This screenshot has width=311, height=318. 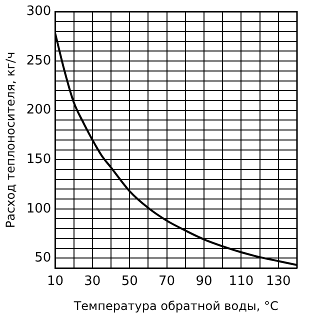 I want to click on x-tick-label: 110, so click(x=241, y=282).